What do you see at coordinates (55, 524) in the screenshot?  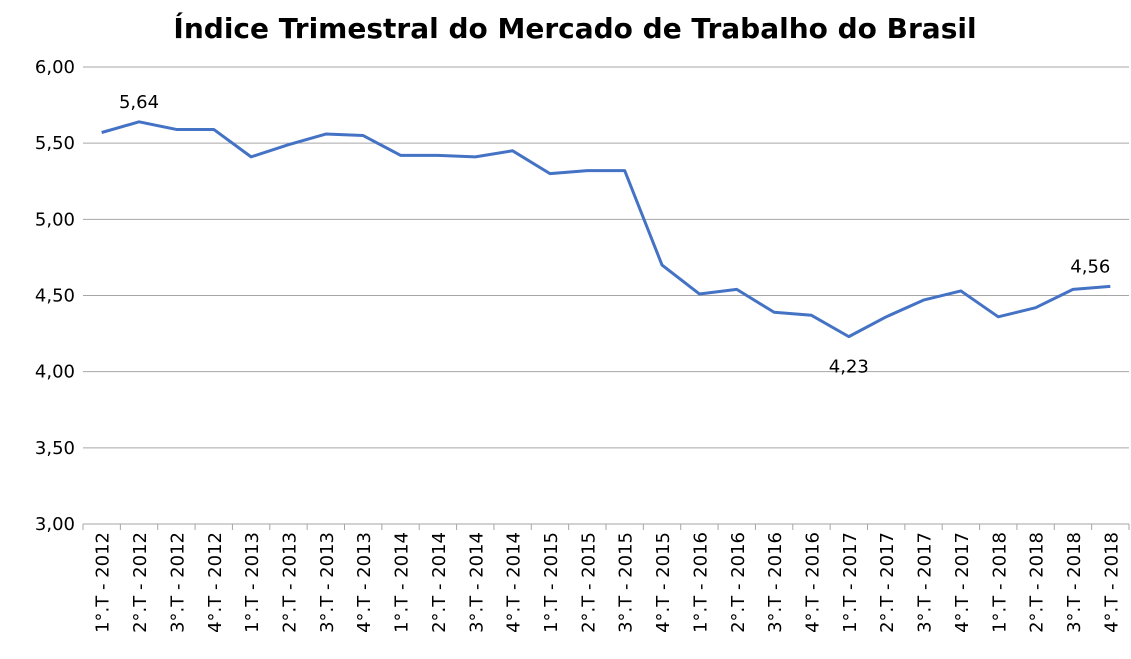 I see `y-tick-label: 3,00` at bounding box center [55, 524].